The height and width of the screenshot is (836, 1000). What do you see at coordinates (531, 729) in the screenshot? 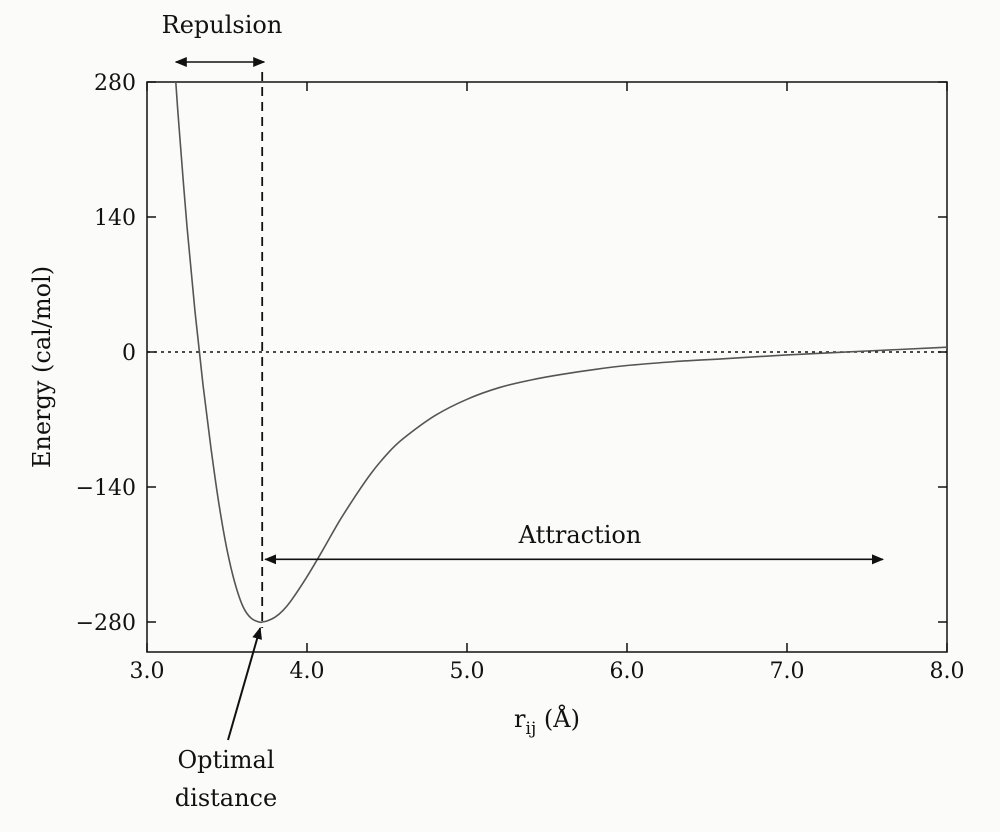
I see `x-axis-label-subscript: ij` at bounding box center [531, 729].